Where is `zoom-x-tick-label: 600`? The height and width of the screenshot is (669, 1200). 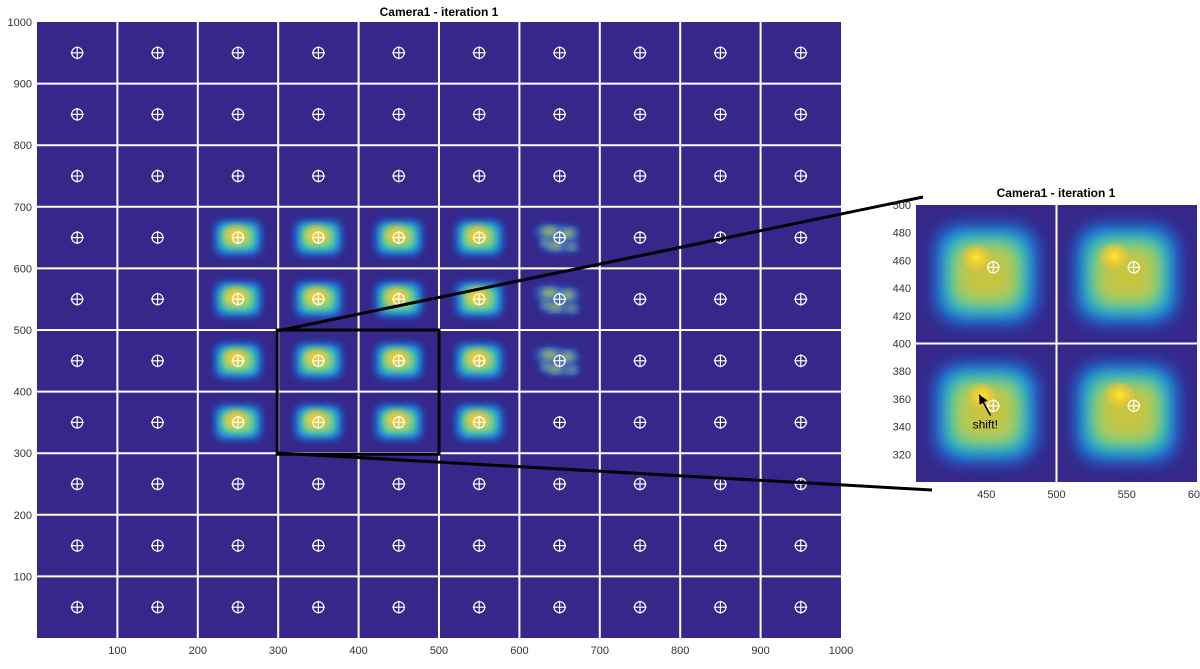
zoom-x-tick-label: 600 is located at coordinates (1194, 495).